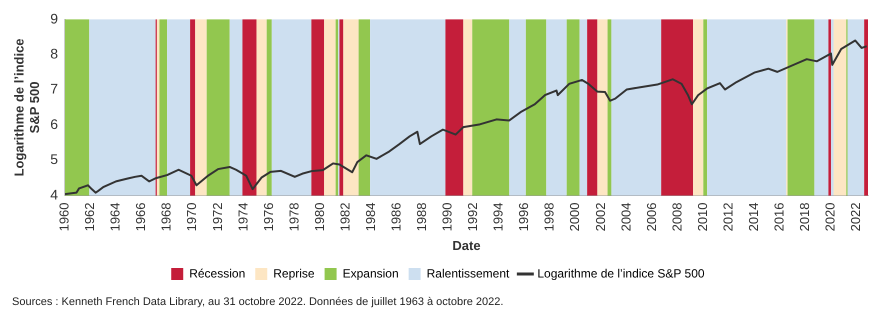 The width and height of the screenshot is (886, 325). What do you see at coordinates (192, 217) in the screenshot?
I see `x-tick-label: 1970` at bounding box center [192, 217].